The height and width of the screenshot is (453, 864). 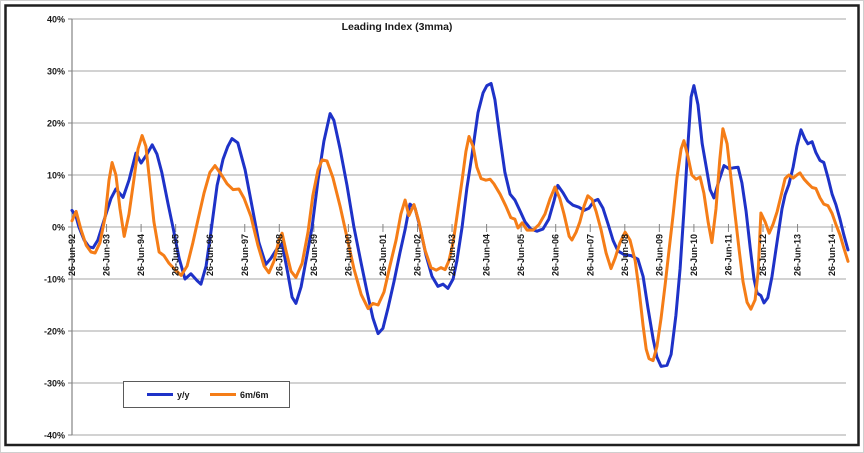 I want to click on x-axis-label: 26-Jun-01, so click(x=383, y=255).